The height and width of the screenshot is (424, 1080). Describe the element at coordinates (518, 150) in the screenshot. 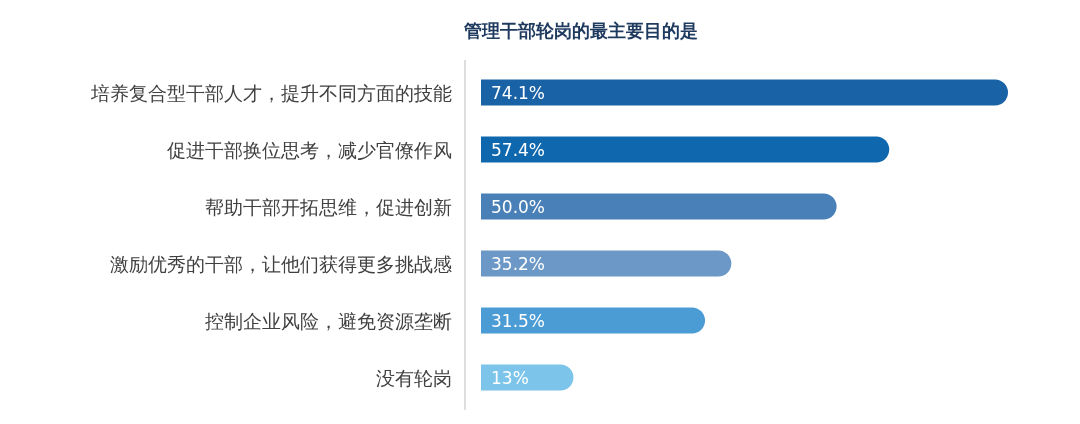

I see `value-label: 57.4%` at that location.